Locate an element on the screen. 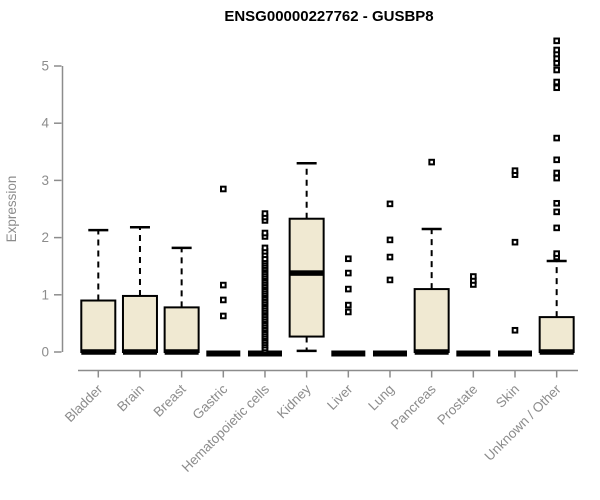 Image resolution: width=600 pixels, height=500 pixels. y-tick-label: 0 is located at coordinates (45, 352).